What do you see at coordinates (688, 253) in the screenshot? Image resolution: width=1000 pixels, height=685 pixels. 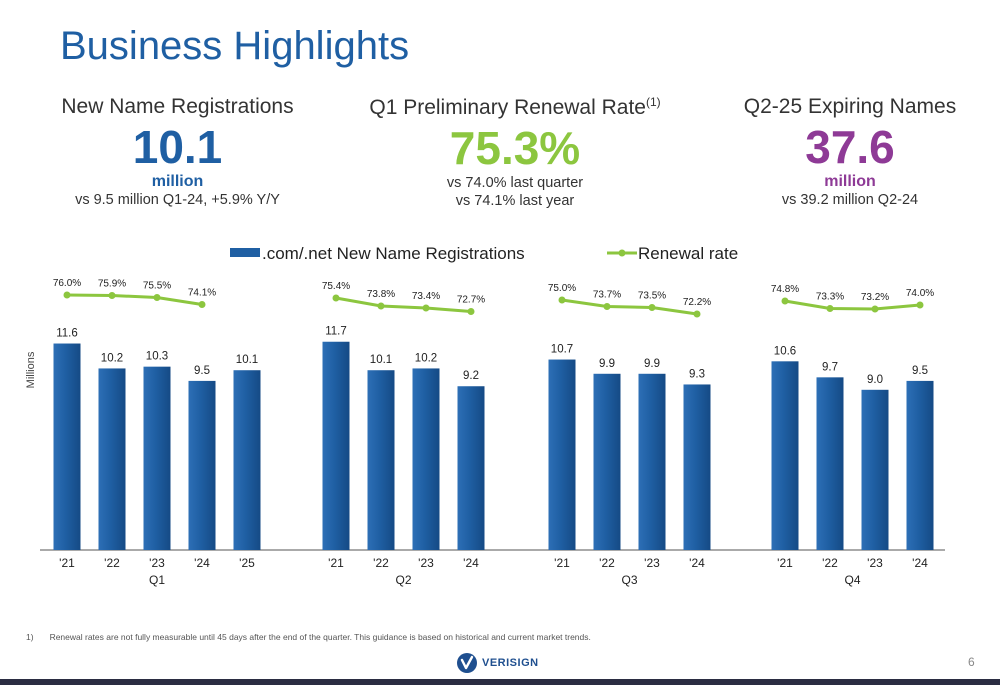 I see `legend-label: Renewal rate` at bounding box center [688, 253].